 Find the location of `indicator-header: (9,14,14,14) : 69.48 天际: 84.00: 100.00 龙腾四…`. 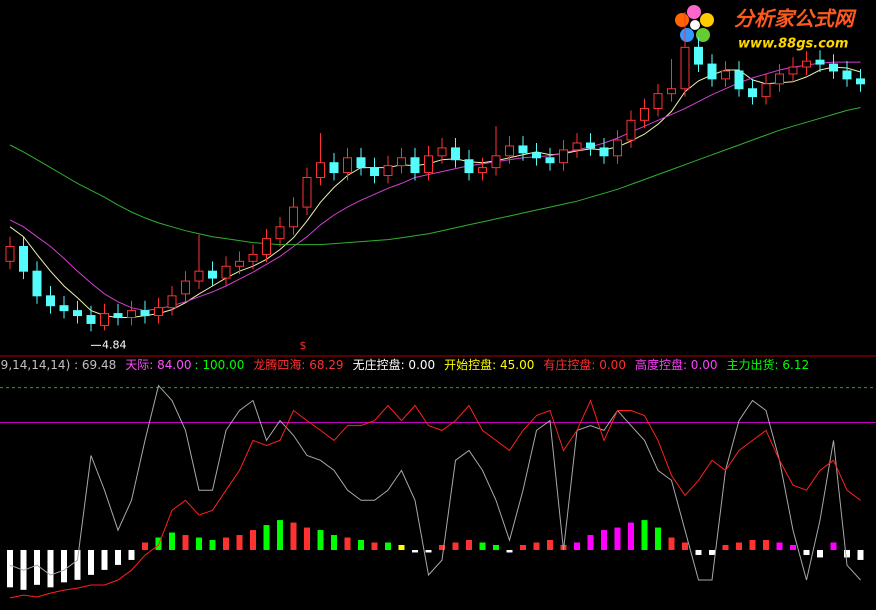

indicator-header: (9,14,14,14) : 69.48 天际: 84.00: 100.00 龙腾四… is located at coordinates (404, 364).